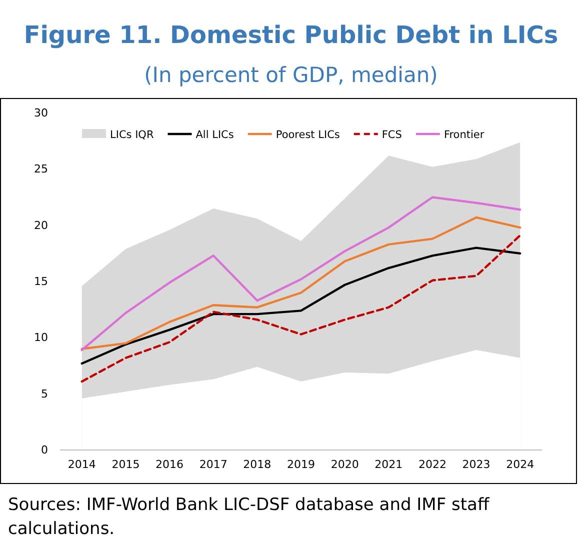 The image size is (583, 541). Describe the element at coordinates (44, 393) in the screenshot. I see `y-tick-label: 5` at that location.